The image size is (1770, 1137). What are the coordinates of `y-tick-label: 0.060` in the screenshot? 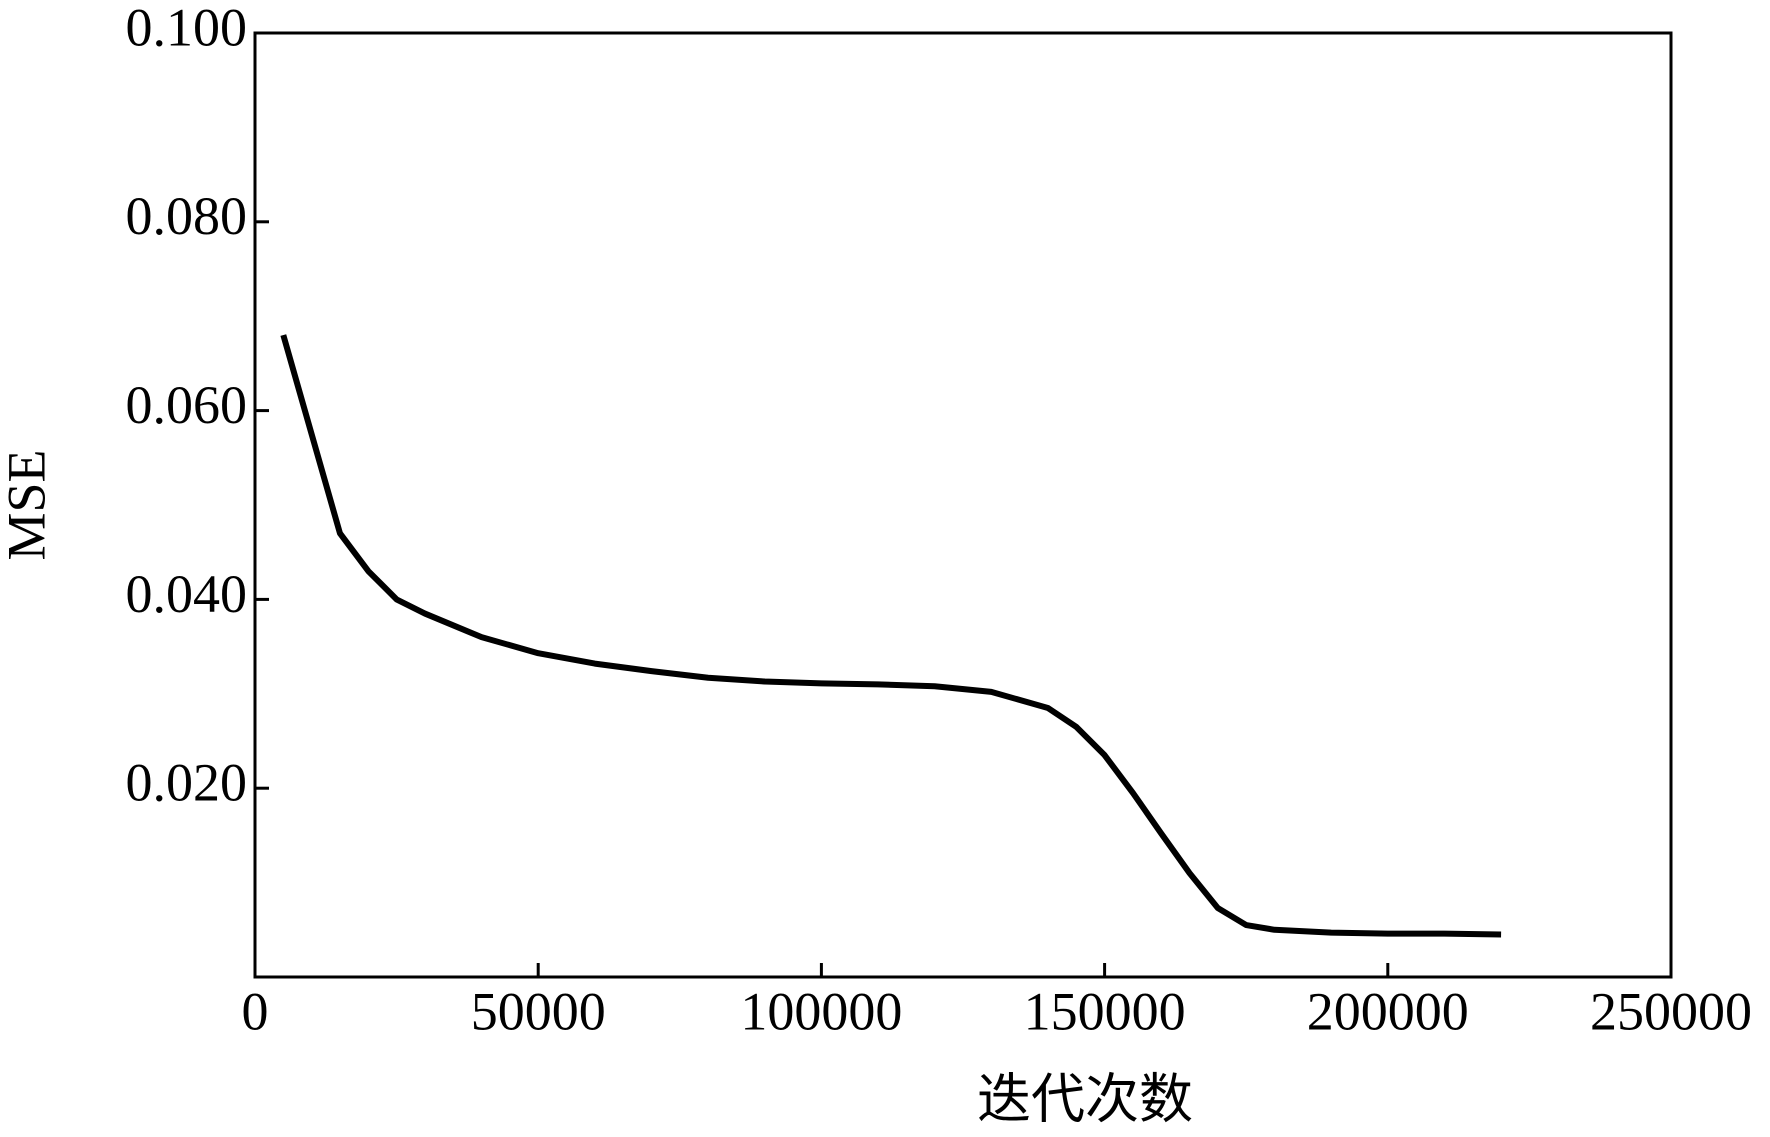 It's located at (187, 405).